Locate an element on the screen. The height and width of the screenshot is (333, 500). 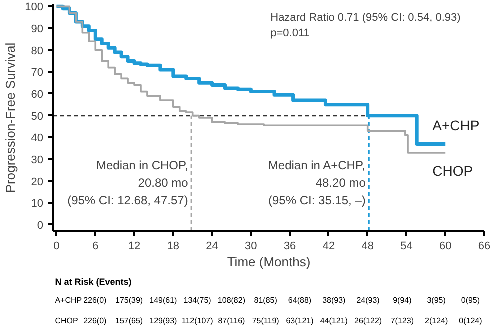
y-tick-label: 70 is located at coordinates (37, 73).